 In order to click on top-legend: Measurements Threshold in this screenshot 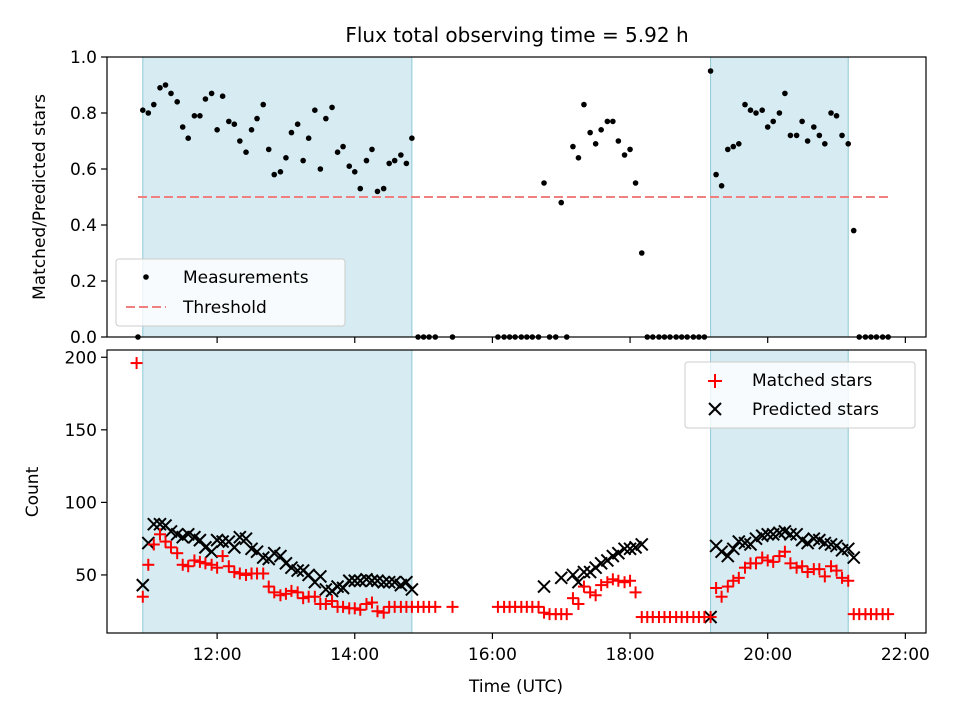, I will do `click(230, 292)`.